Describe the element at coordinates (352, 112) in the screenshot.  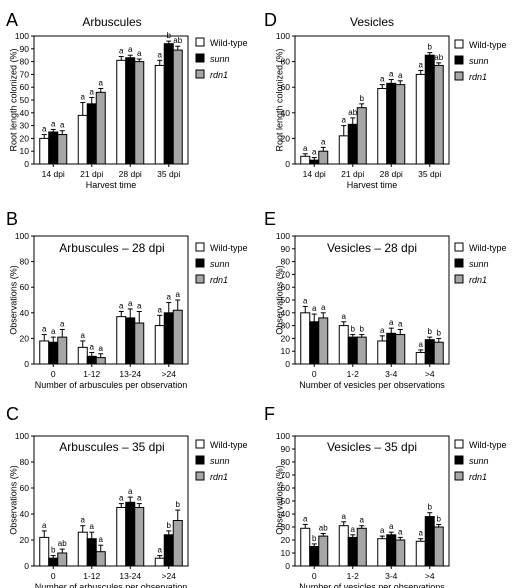
I see `significance-label: ab` at that location.